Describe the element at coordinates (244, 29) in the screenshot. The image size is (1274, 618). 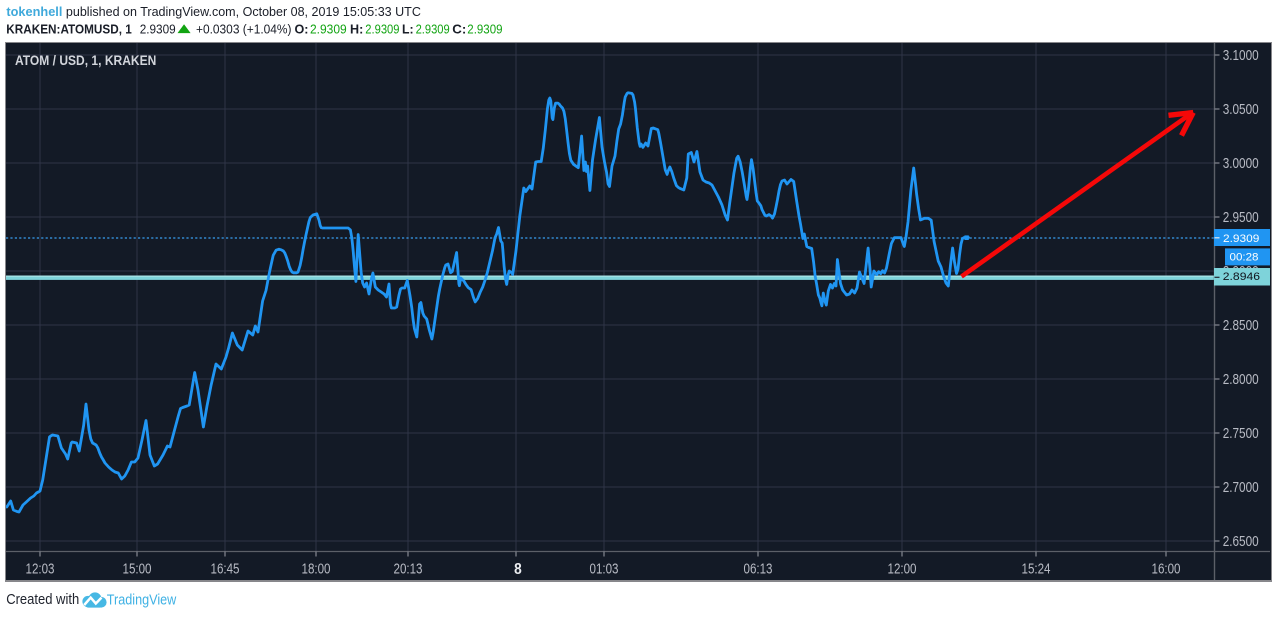
I see `svg-text: +0.0303 (+1.04%)` at that location.